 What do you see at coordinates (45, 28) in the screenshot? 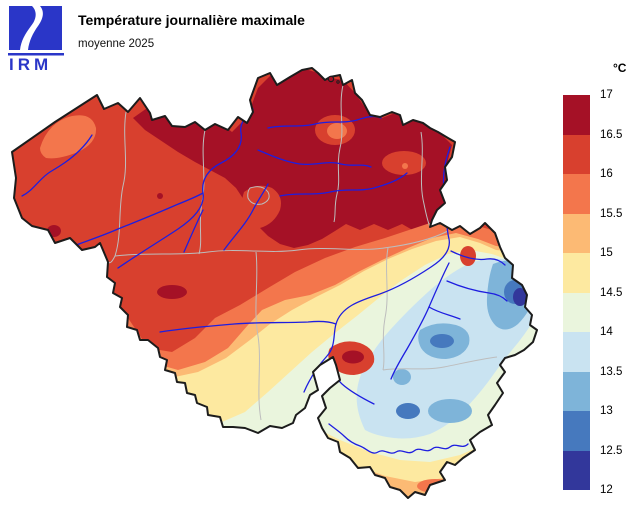
I see `irm-logo-right-shape` at bounding box center [45, 28].